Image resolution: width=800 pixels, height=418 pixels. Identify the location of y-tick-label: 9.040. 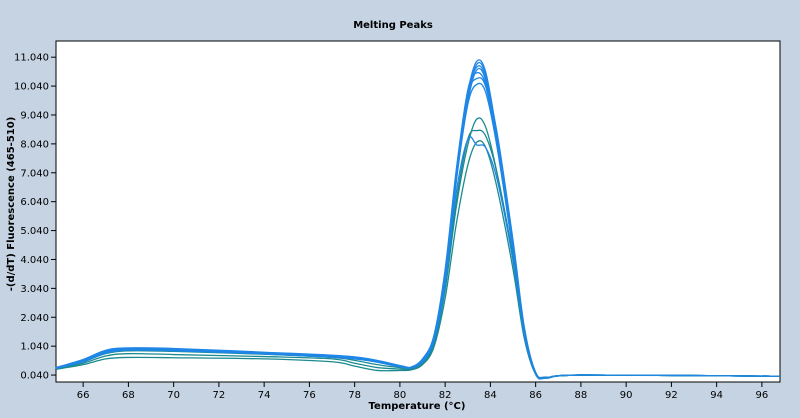
(34, 115).